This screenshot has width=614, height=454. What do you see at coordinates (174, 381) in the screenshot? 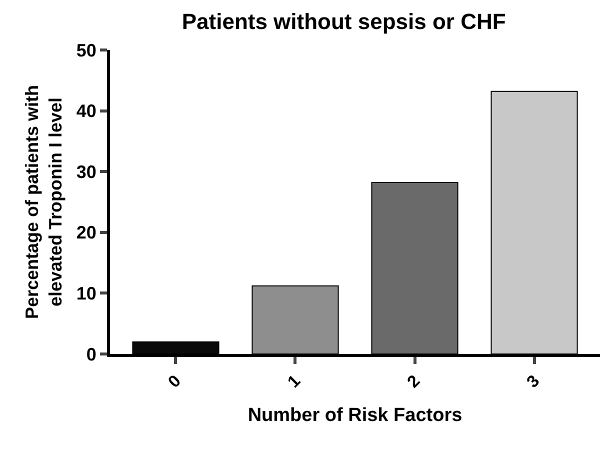
I see `x-tick-label: 0` at bounding box center [174, 381].